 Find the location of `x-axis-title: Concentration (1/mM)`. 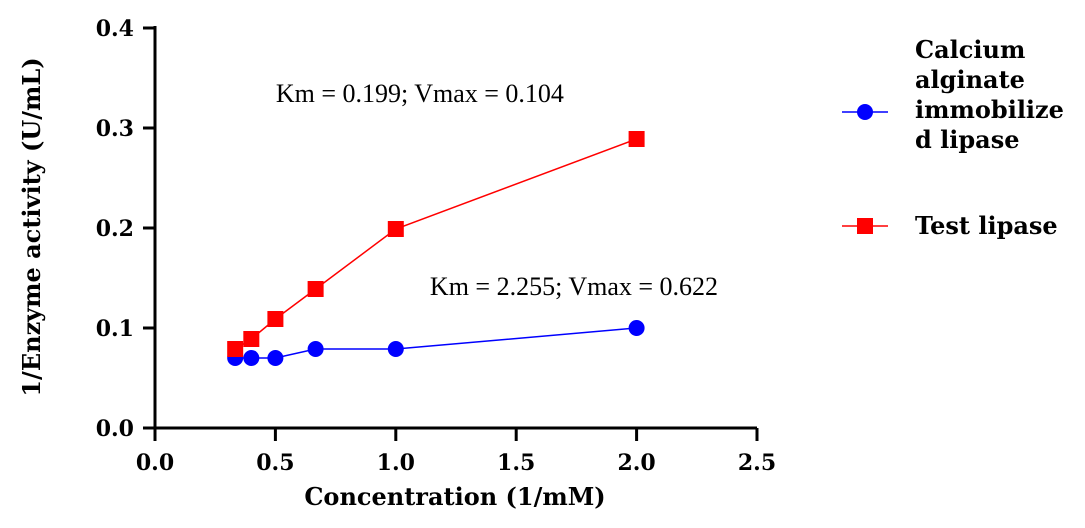

x-axis-title: Concentration (1/mM) is located at coordinates (454, 496).